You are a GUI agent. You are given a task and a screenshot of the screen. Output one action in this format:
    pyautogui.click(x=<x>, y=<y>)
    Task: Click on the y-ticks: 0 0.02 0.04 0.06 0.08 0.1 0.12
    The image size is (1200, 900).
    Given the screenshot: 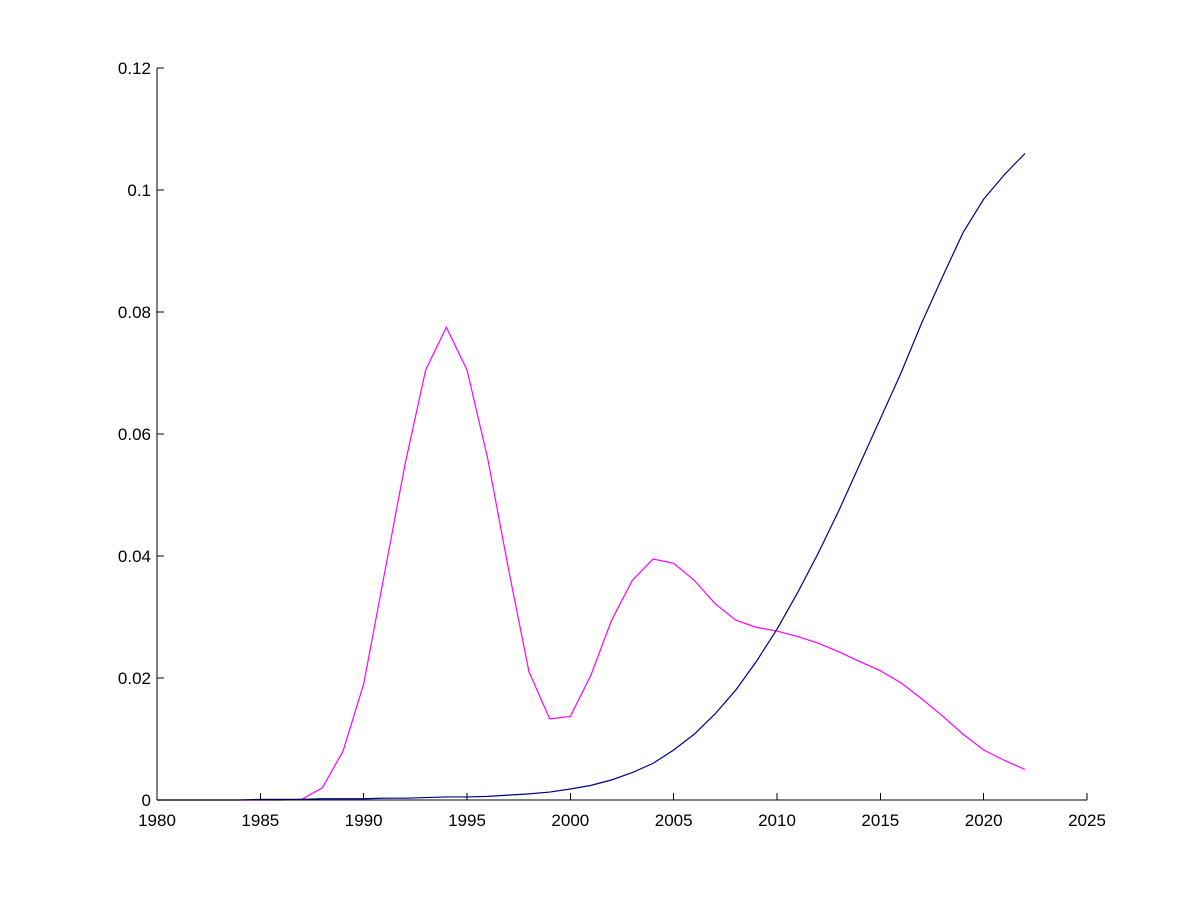 What is the action you would take?
    pyautogui.click(x=141, y=434)
    